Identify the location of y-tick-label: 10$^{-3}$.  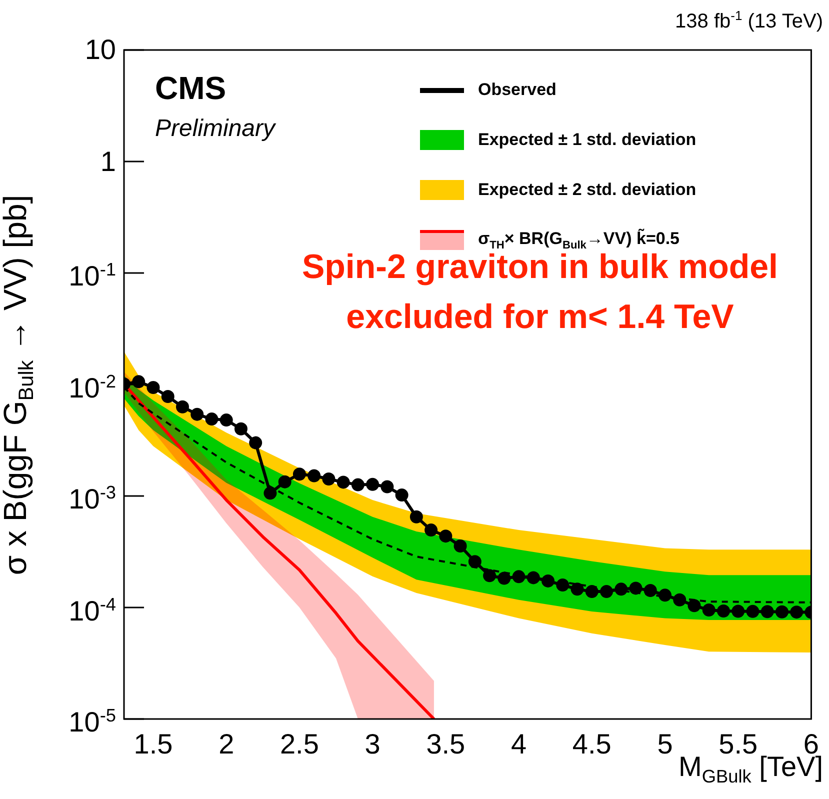
(92, 498).